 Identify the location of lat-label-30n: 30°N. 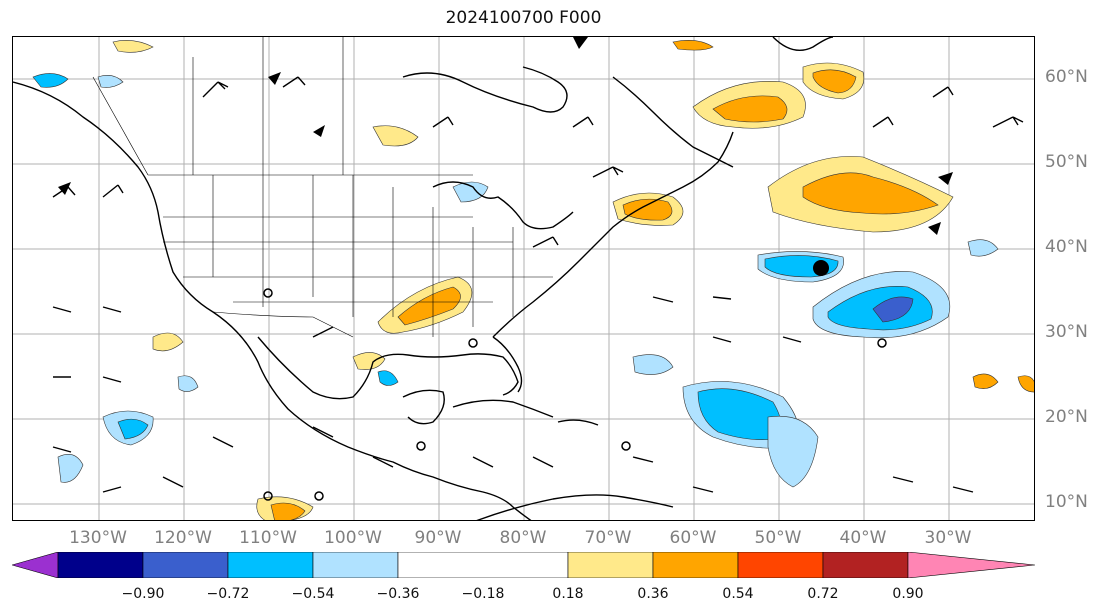
(1066, 332).